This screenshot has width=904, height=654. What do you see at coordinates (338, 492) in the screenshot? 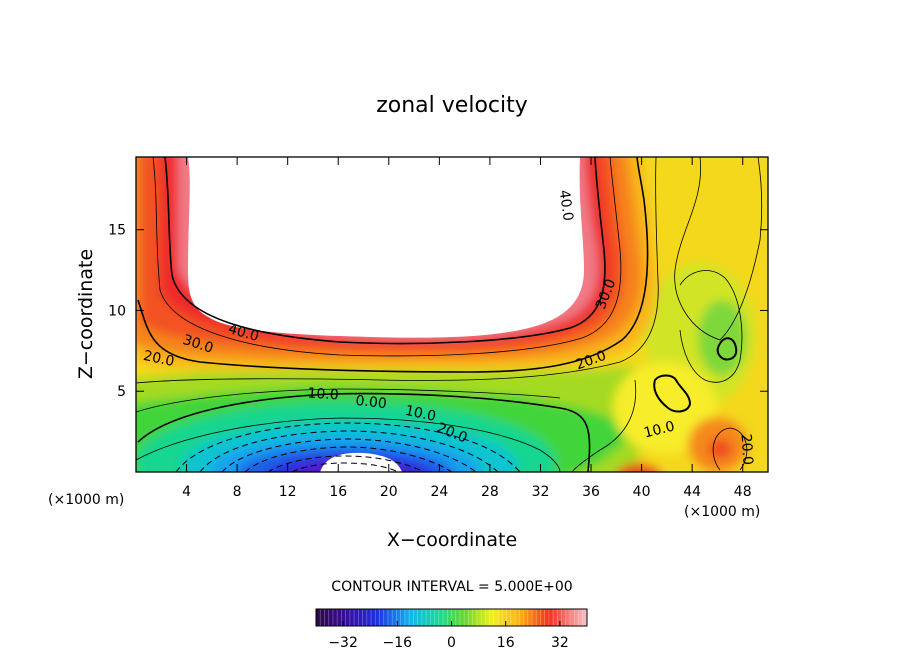
I see `x-tick-label: 16` at bounding box center [338, 492].